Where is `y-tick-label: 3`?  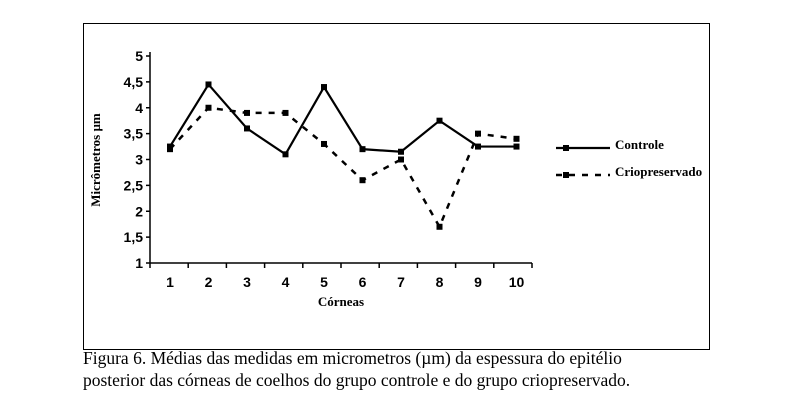
y-tick-label: 3 is located at coordinates (139, 160).